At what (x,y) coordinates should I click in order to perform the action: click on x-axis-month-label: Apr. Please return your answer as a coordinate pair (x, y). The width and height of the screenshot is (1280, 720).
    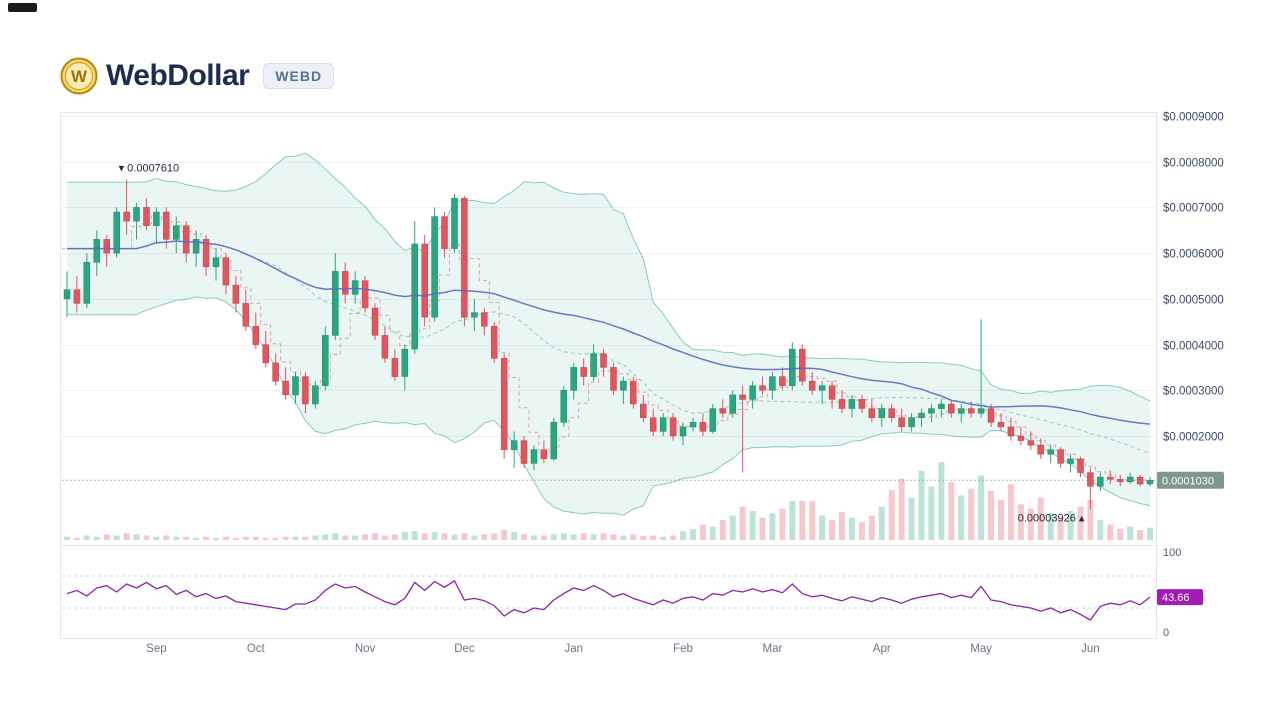
    Looking at the image, I should click on (882, 649).